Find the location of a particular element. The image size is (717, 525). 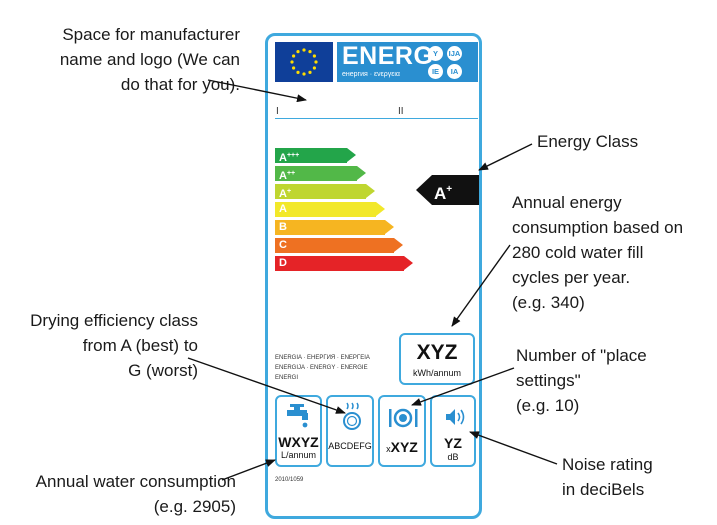

energy-consumption-box: XYZ kWh/annum is located at coordinates (437, 359).